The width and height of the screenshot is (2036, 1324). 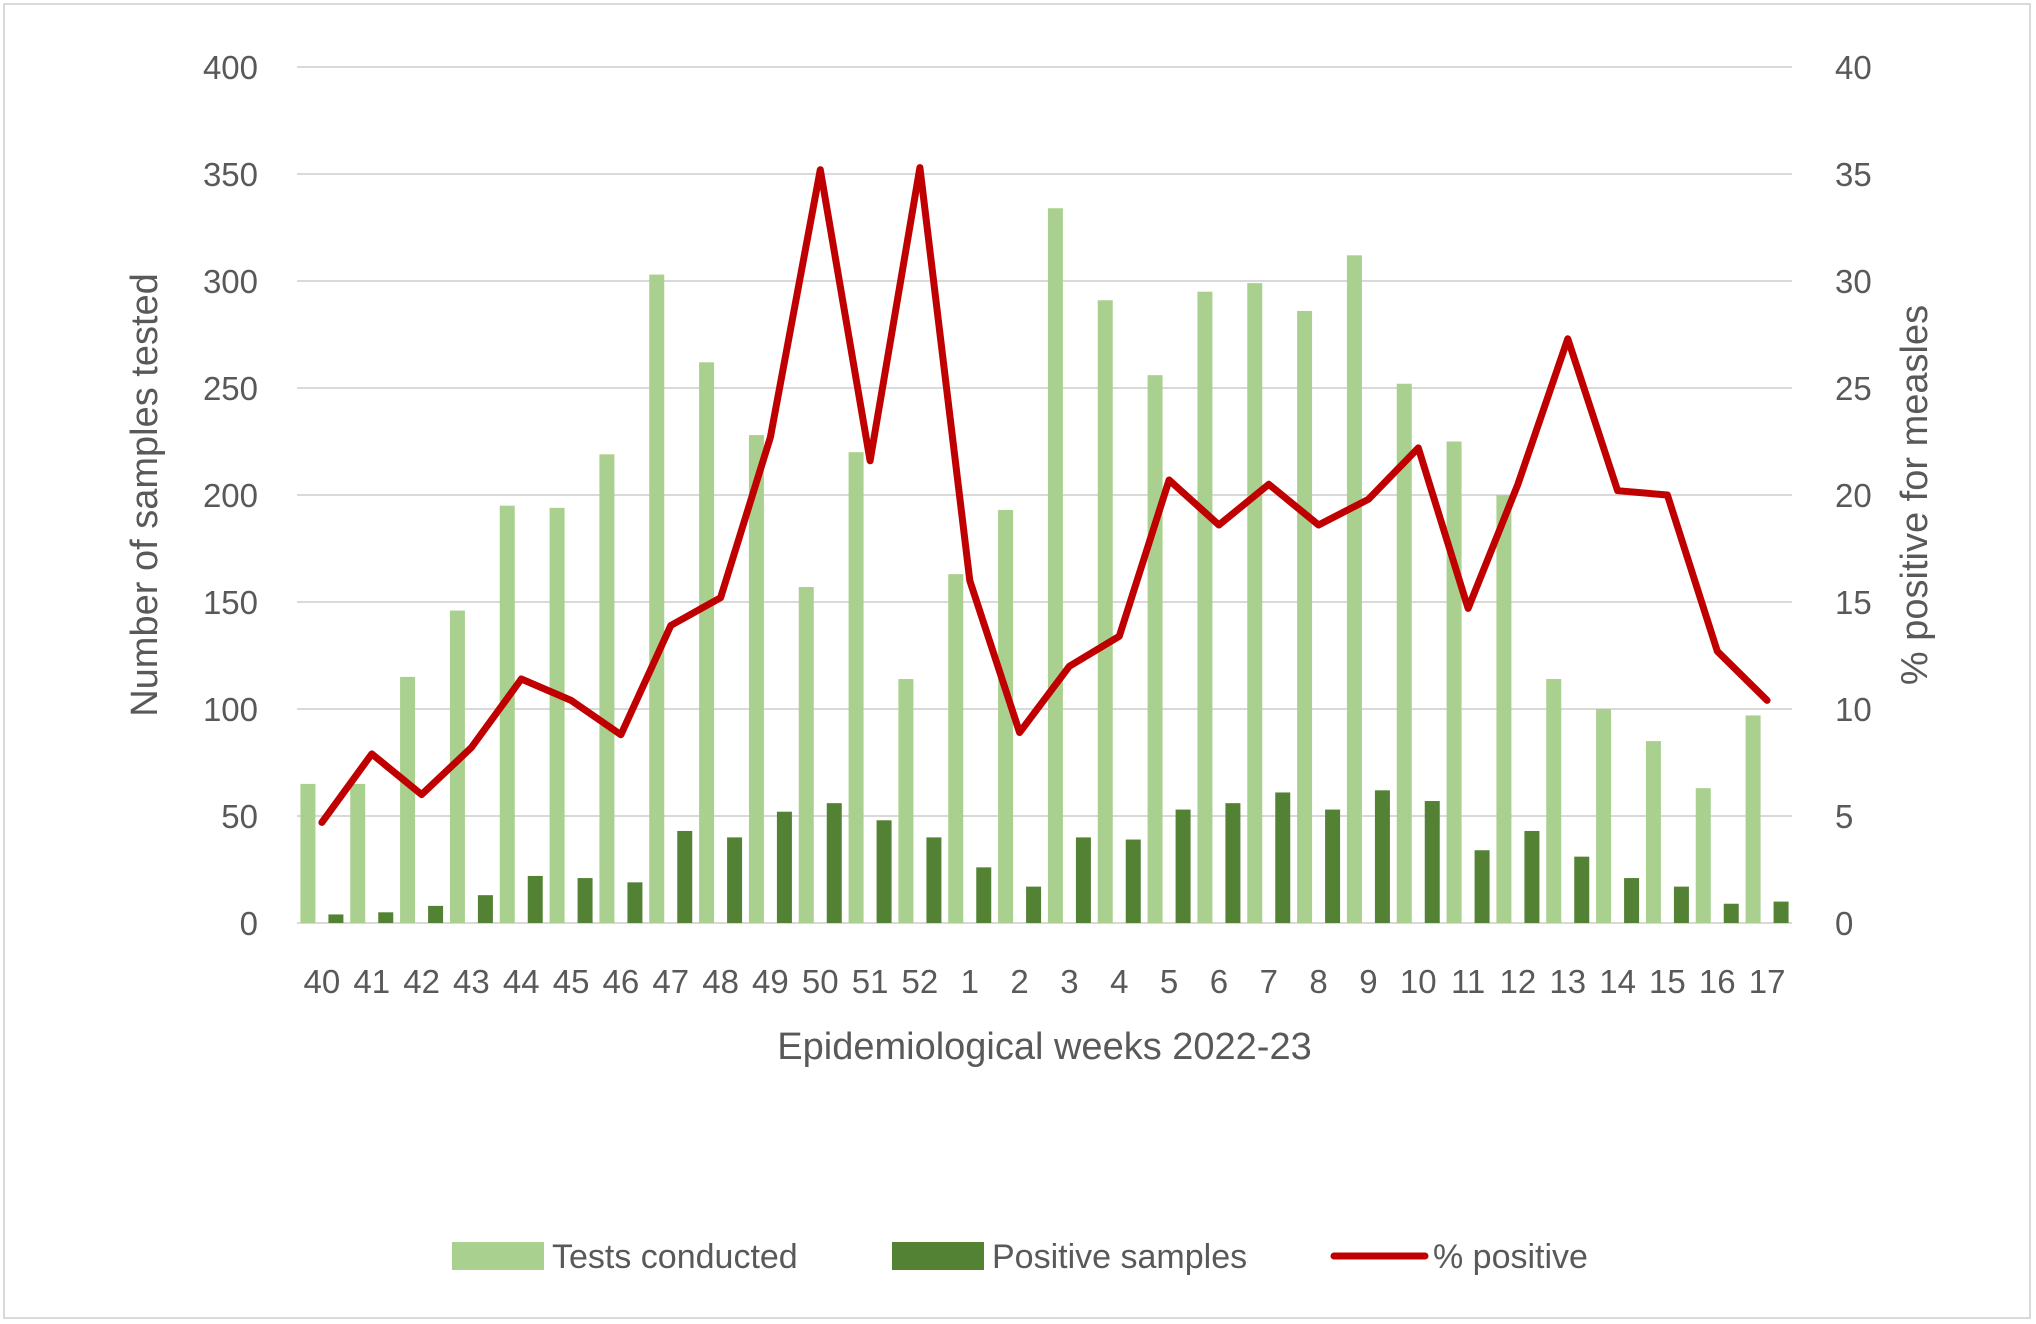 What do you see at coordinates (1119, 1257) in the screenshot?
I see `legend-label-positive: Positive samples` at bounding box center [1119, 1257].